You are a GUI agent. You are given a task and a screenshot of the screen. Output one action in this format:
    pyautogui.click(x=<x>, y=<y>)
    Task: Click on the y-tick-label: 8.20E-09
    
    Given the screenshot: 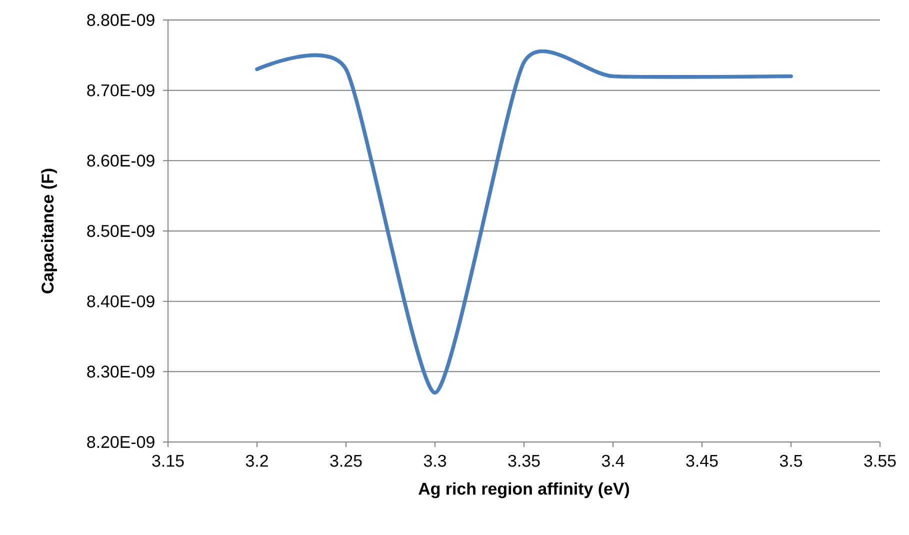 What is the action you would take?
    pyautogui.click(x=120, y=442)
    